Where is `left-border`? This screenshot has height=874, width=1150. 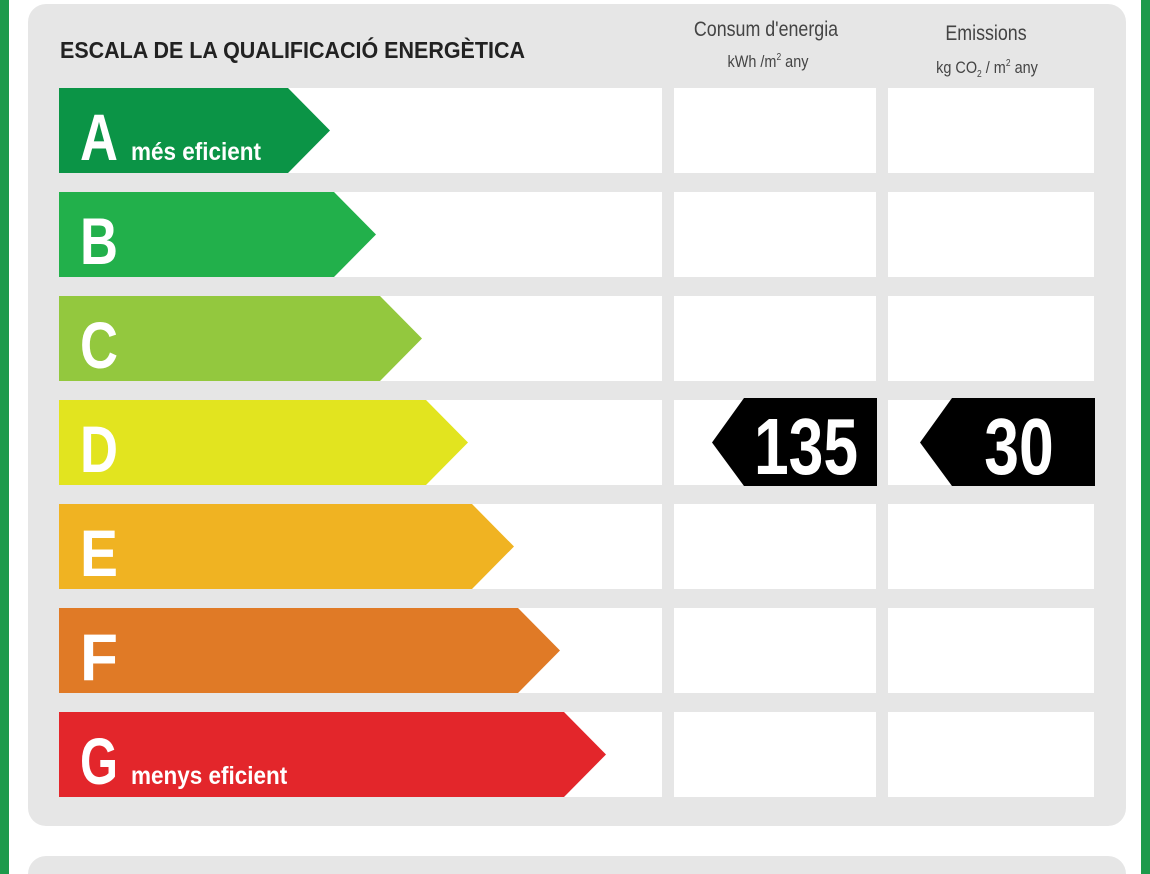
left-border is located at coordinates (4, 437).